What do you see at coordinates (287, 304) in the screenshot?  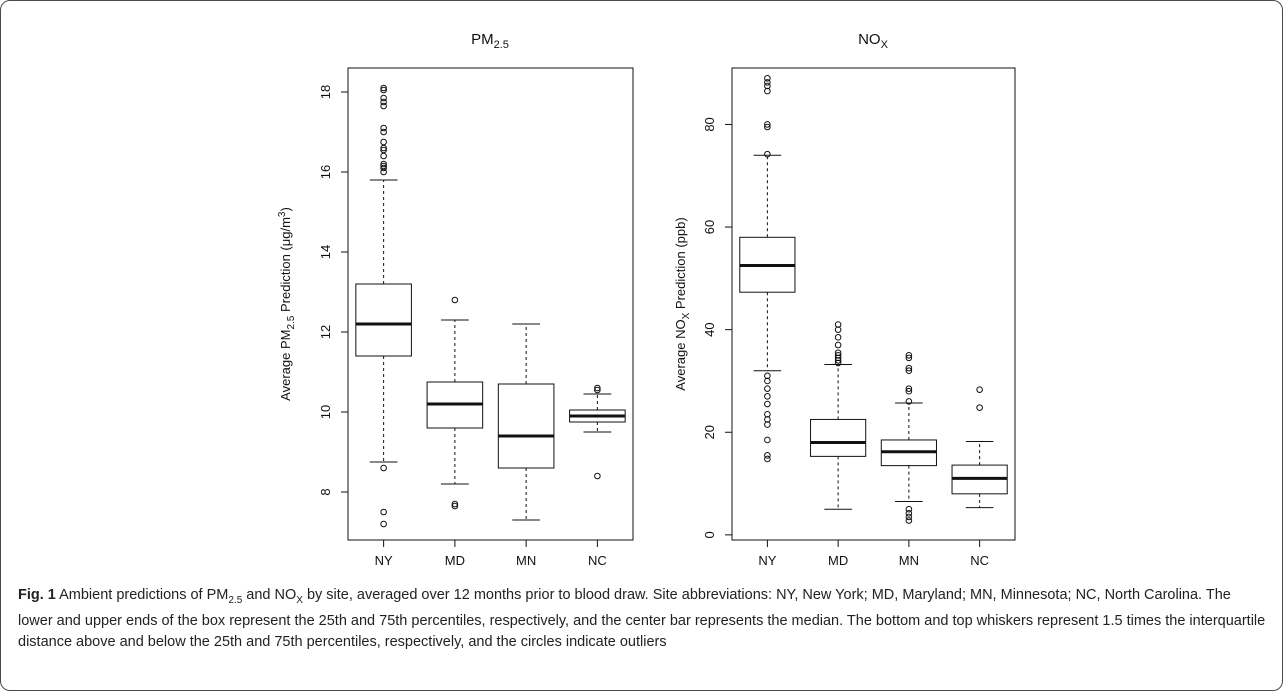 I see `y-axis-label: Average PM2.5 Prediction (μg/m3)` at bounding box center [287, 304].